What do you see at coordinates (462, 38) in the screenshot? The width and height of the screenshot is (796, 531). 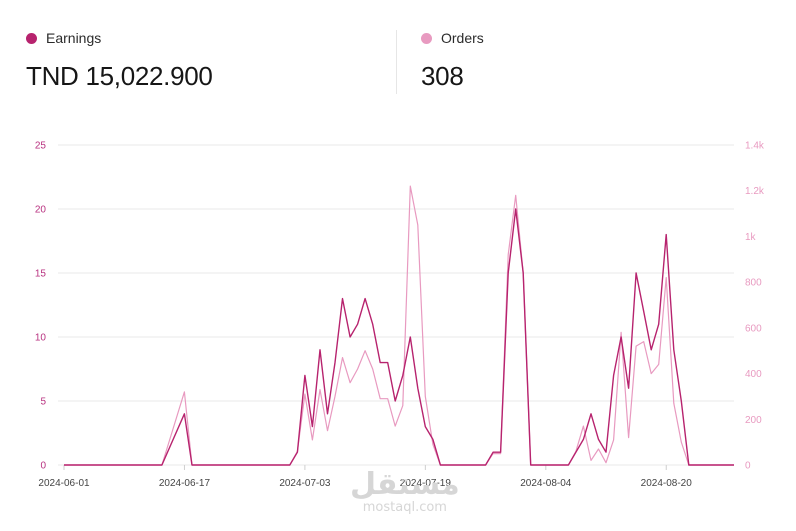 I see `orders-label: Orders` at bounding box center [462, 38].